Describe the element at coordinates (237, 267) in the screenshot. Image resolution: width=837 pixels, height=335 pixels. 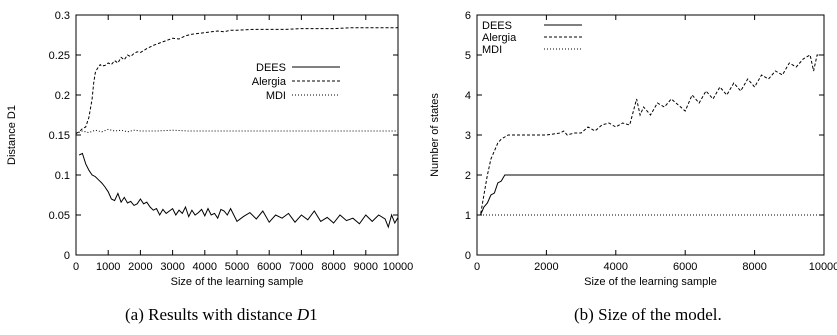
I see `x-tick-label: 5000` at that location.